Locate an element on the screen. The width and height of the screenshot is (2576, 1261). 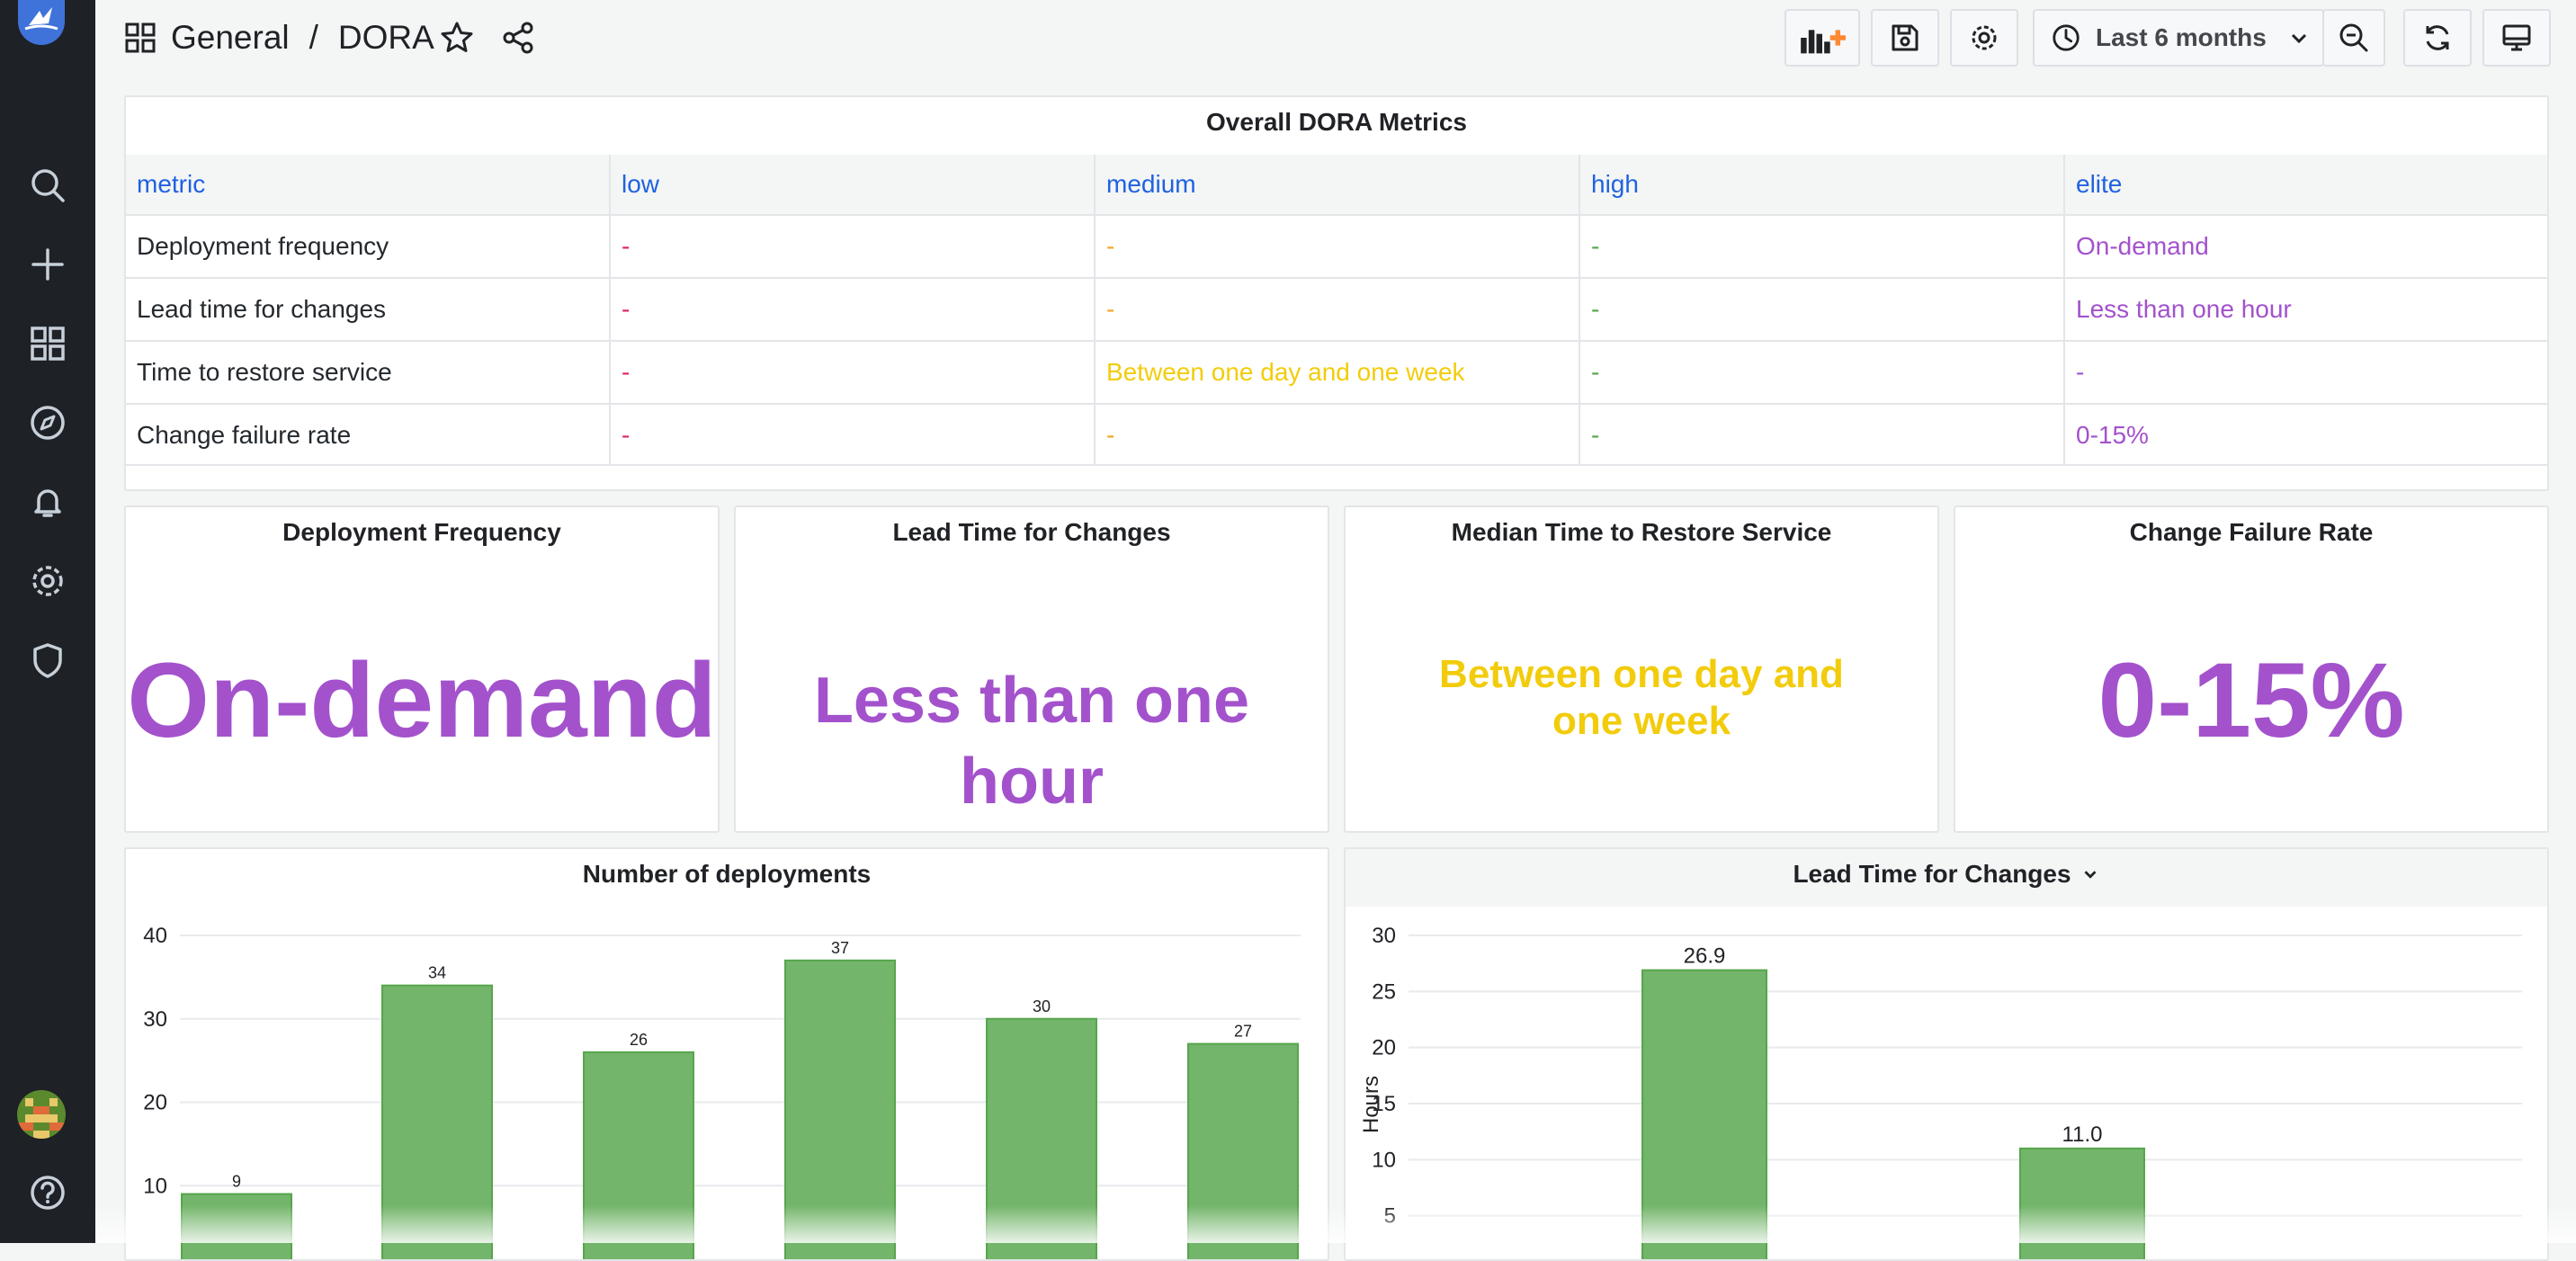
create-plus-icon is located at coordinates (47, 265).